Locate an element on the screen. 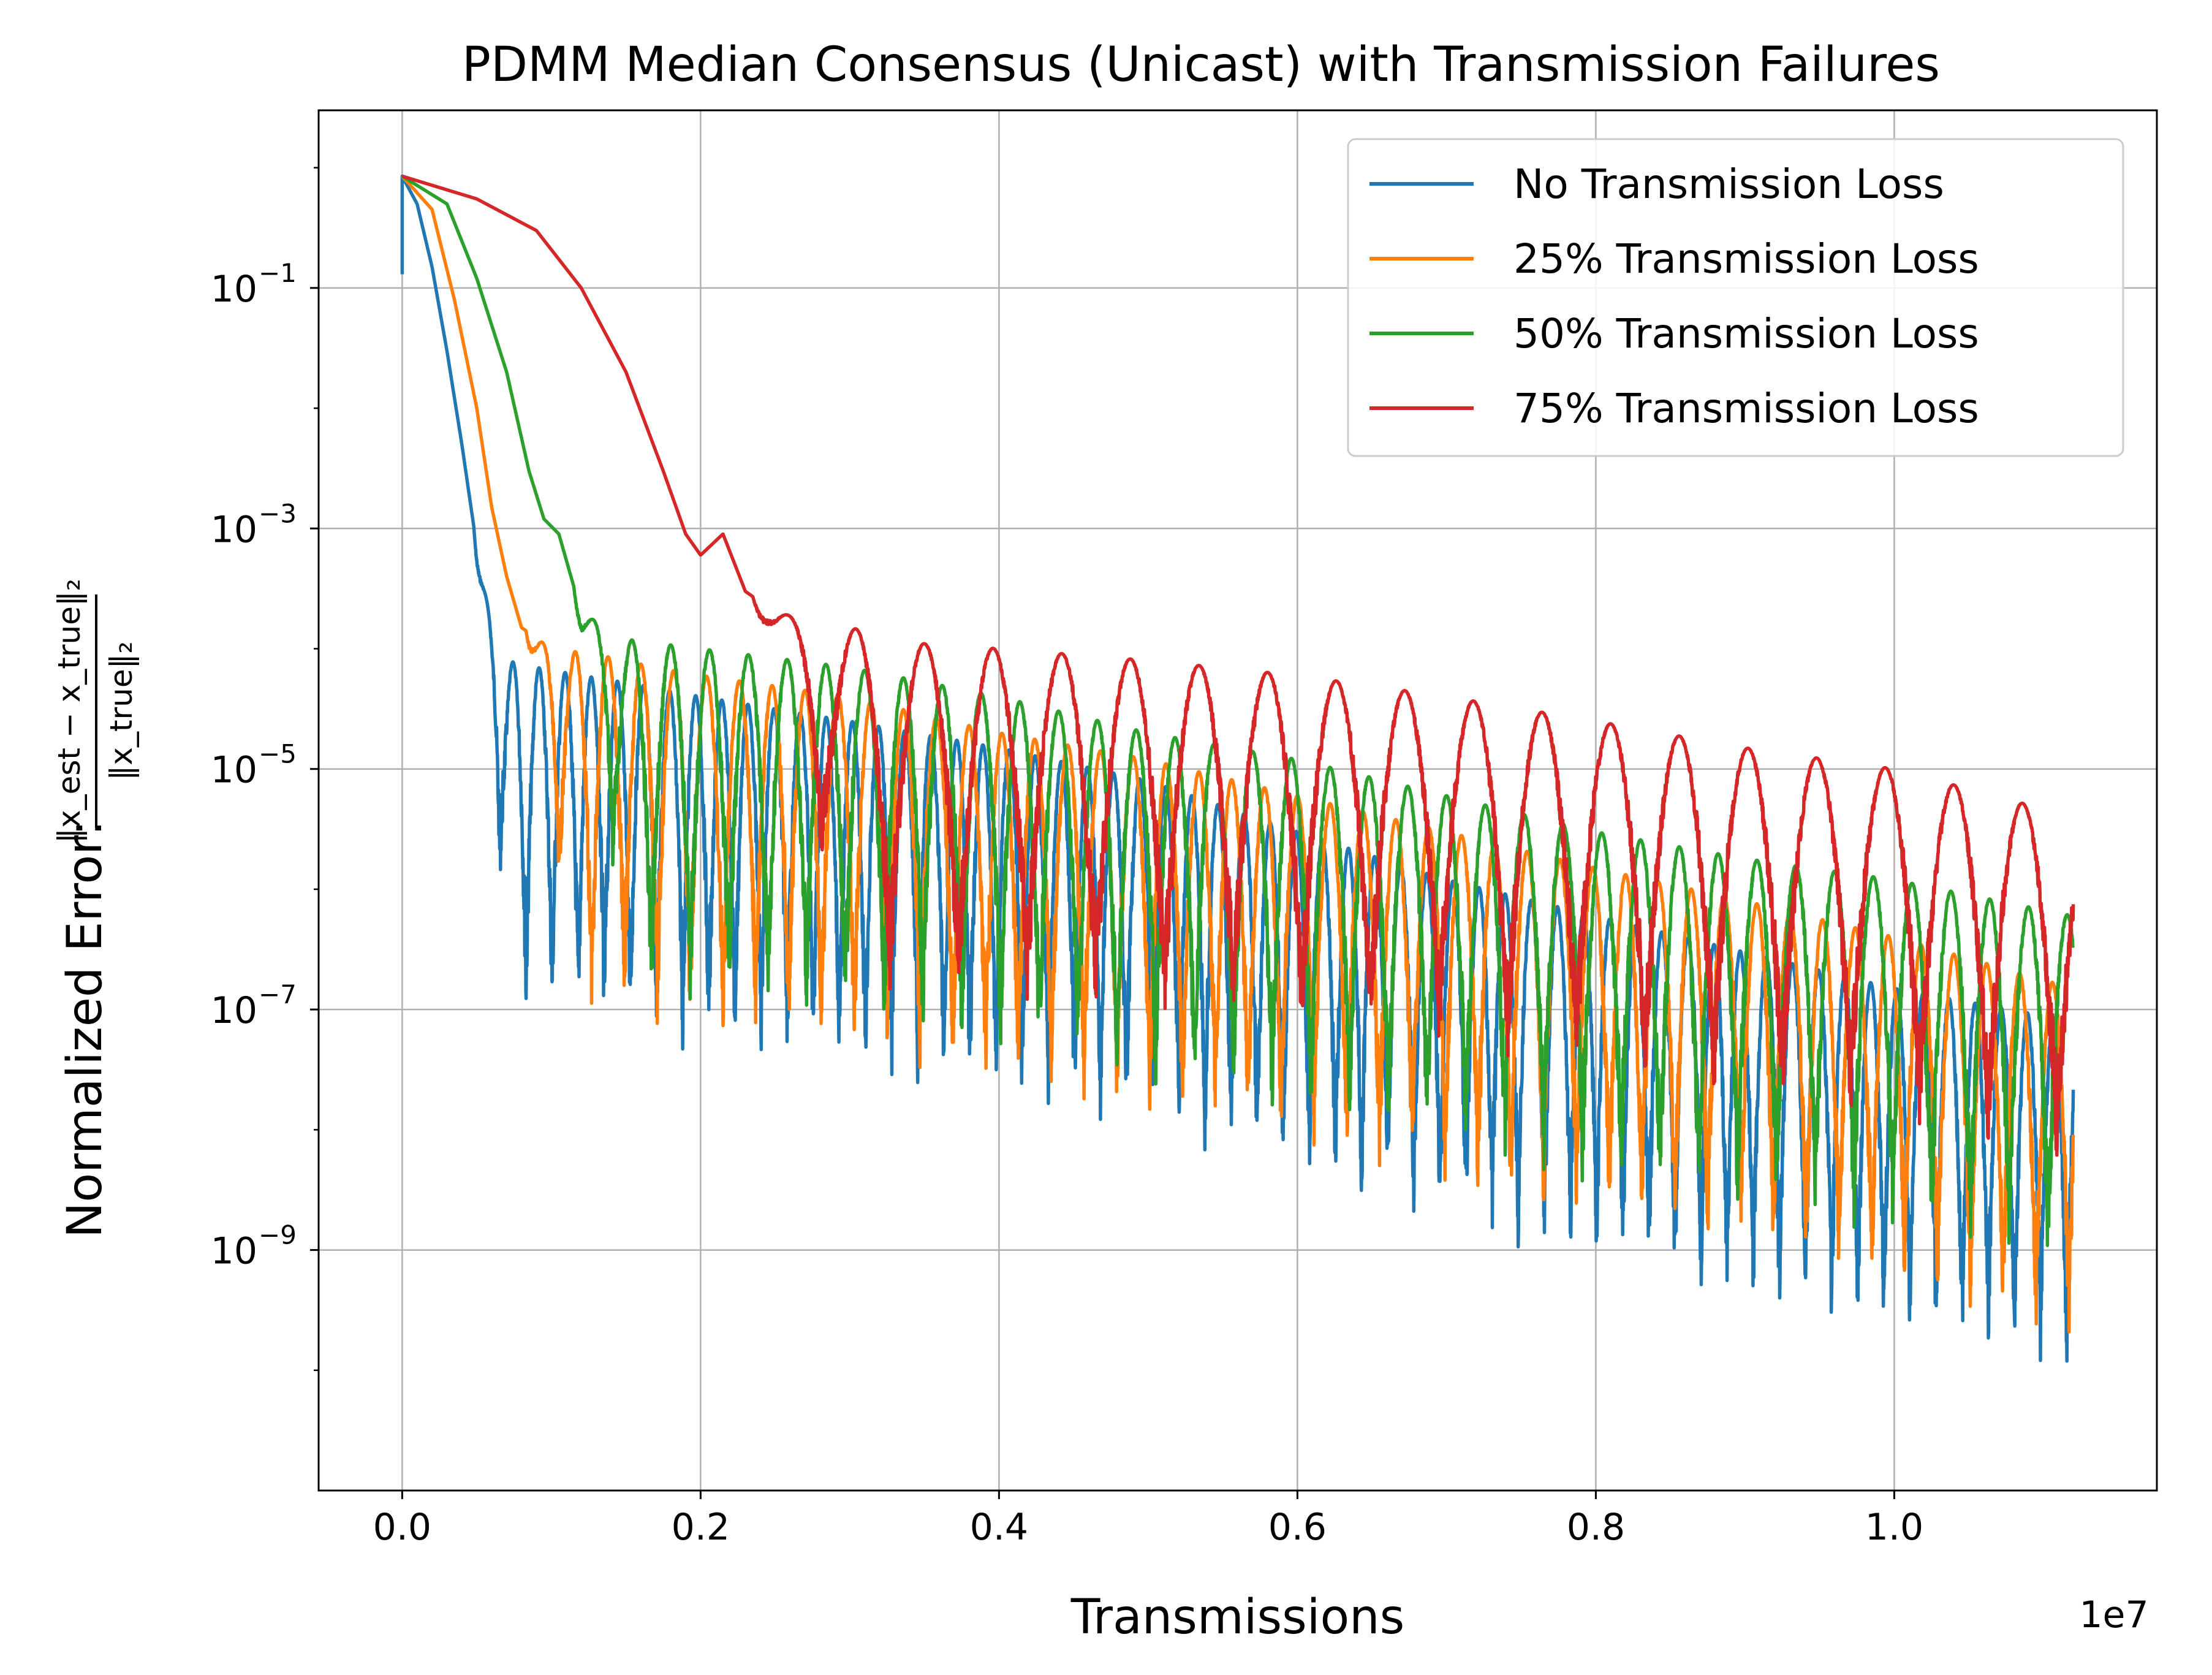 The image size is (2212, 1675). legend-label: 25% Transmission Loss is located at coordinates (1746, 259).